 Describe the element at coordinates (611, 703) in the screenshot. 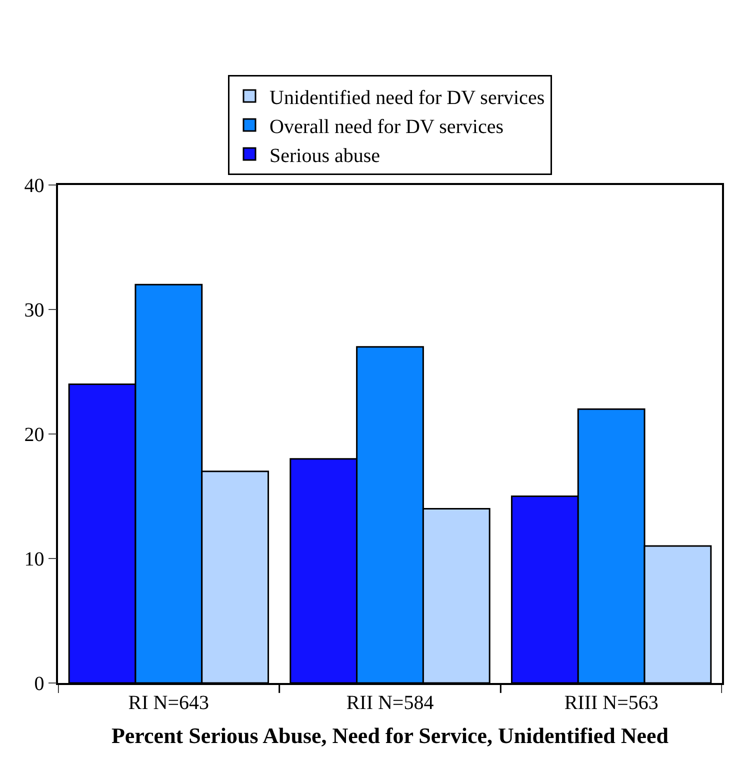

I see `x-tick-label: RIII N=563` at that location.